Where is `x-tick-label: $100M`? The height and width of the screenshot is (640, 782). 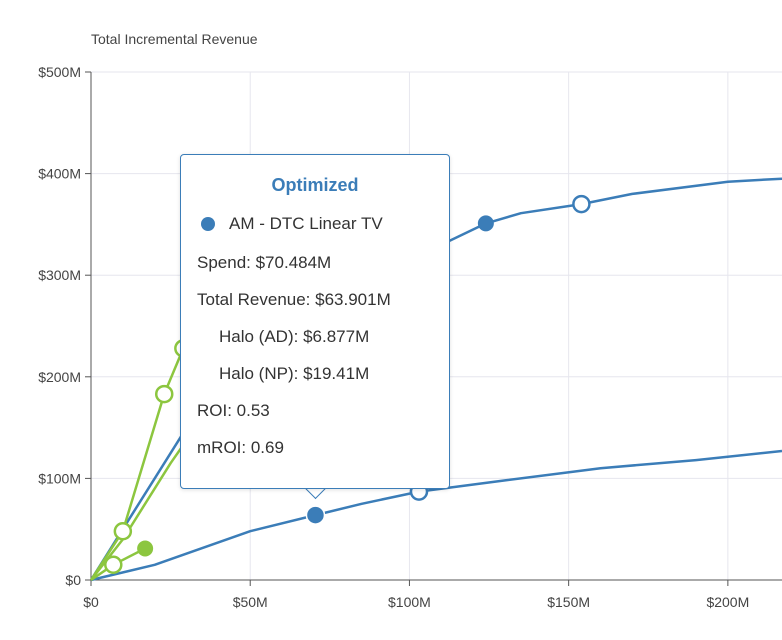
x-tick-label: $100M is located at coordinates (409, 602).